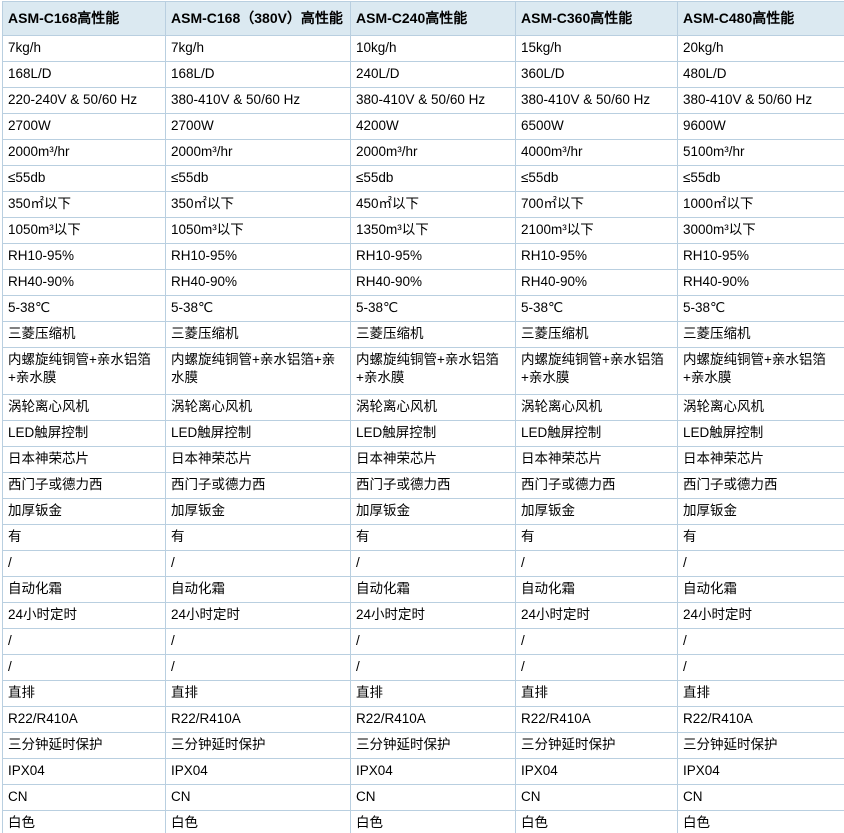 Image resolution: width=844 pixels, height=833 pixels. Describe the element at coordinates (760, 178) in the screenshot. I see `cell-r6-c5: ≤55db` at that location.